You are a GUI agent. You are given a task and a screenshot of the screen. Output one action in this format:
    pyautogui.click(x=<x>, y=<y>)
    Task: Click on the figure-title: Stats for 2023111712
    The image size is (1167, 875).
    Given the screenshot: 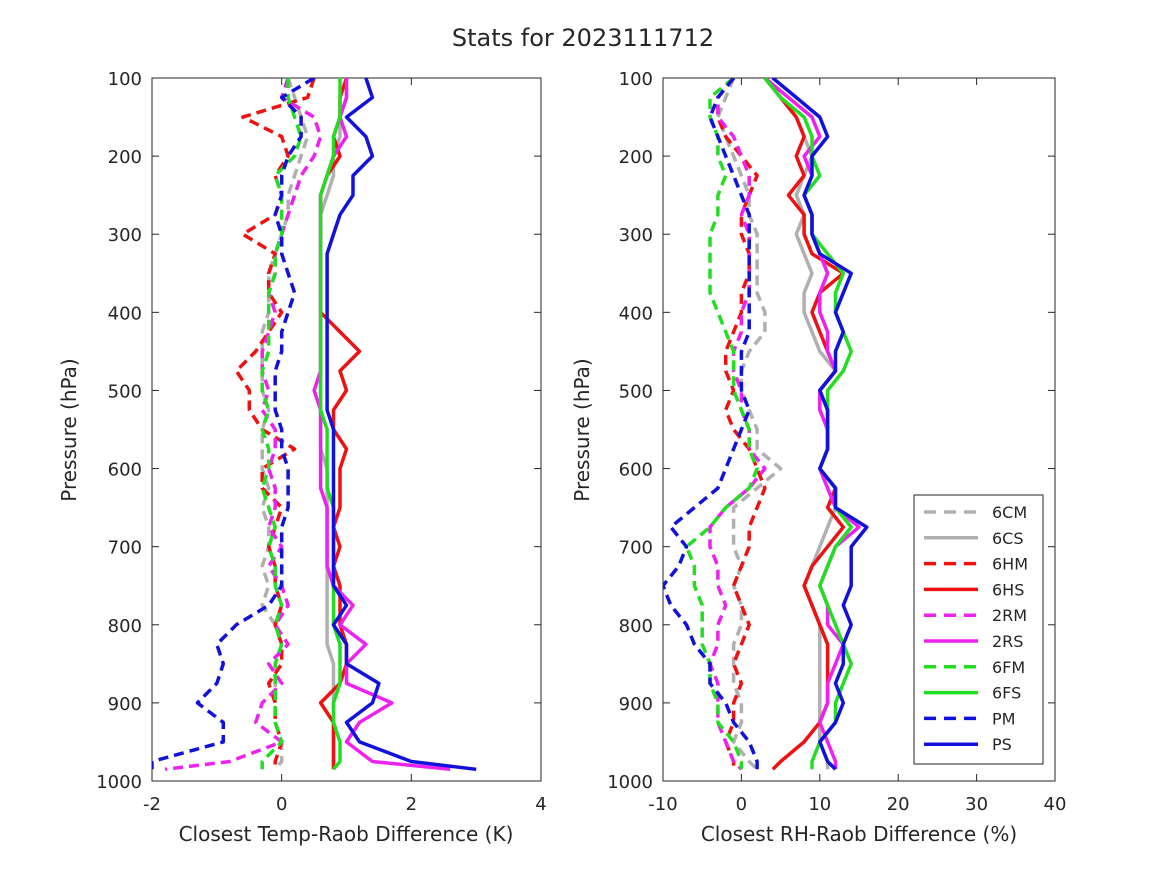 What is the action you would take?
    pyautogui.click(x=583, y=38)
    